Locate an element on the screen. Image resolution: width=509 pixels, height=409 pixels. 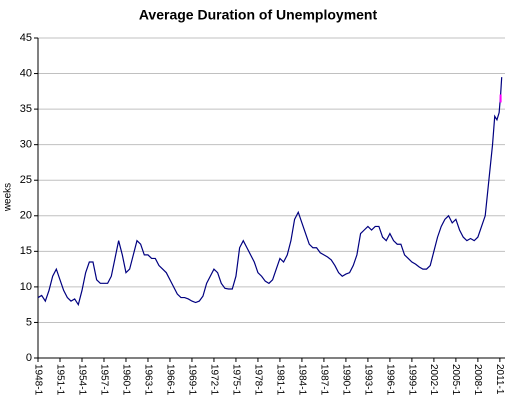
y-axis-label: weeks is located at coordinates (8, 197).